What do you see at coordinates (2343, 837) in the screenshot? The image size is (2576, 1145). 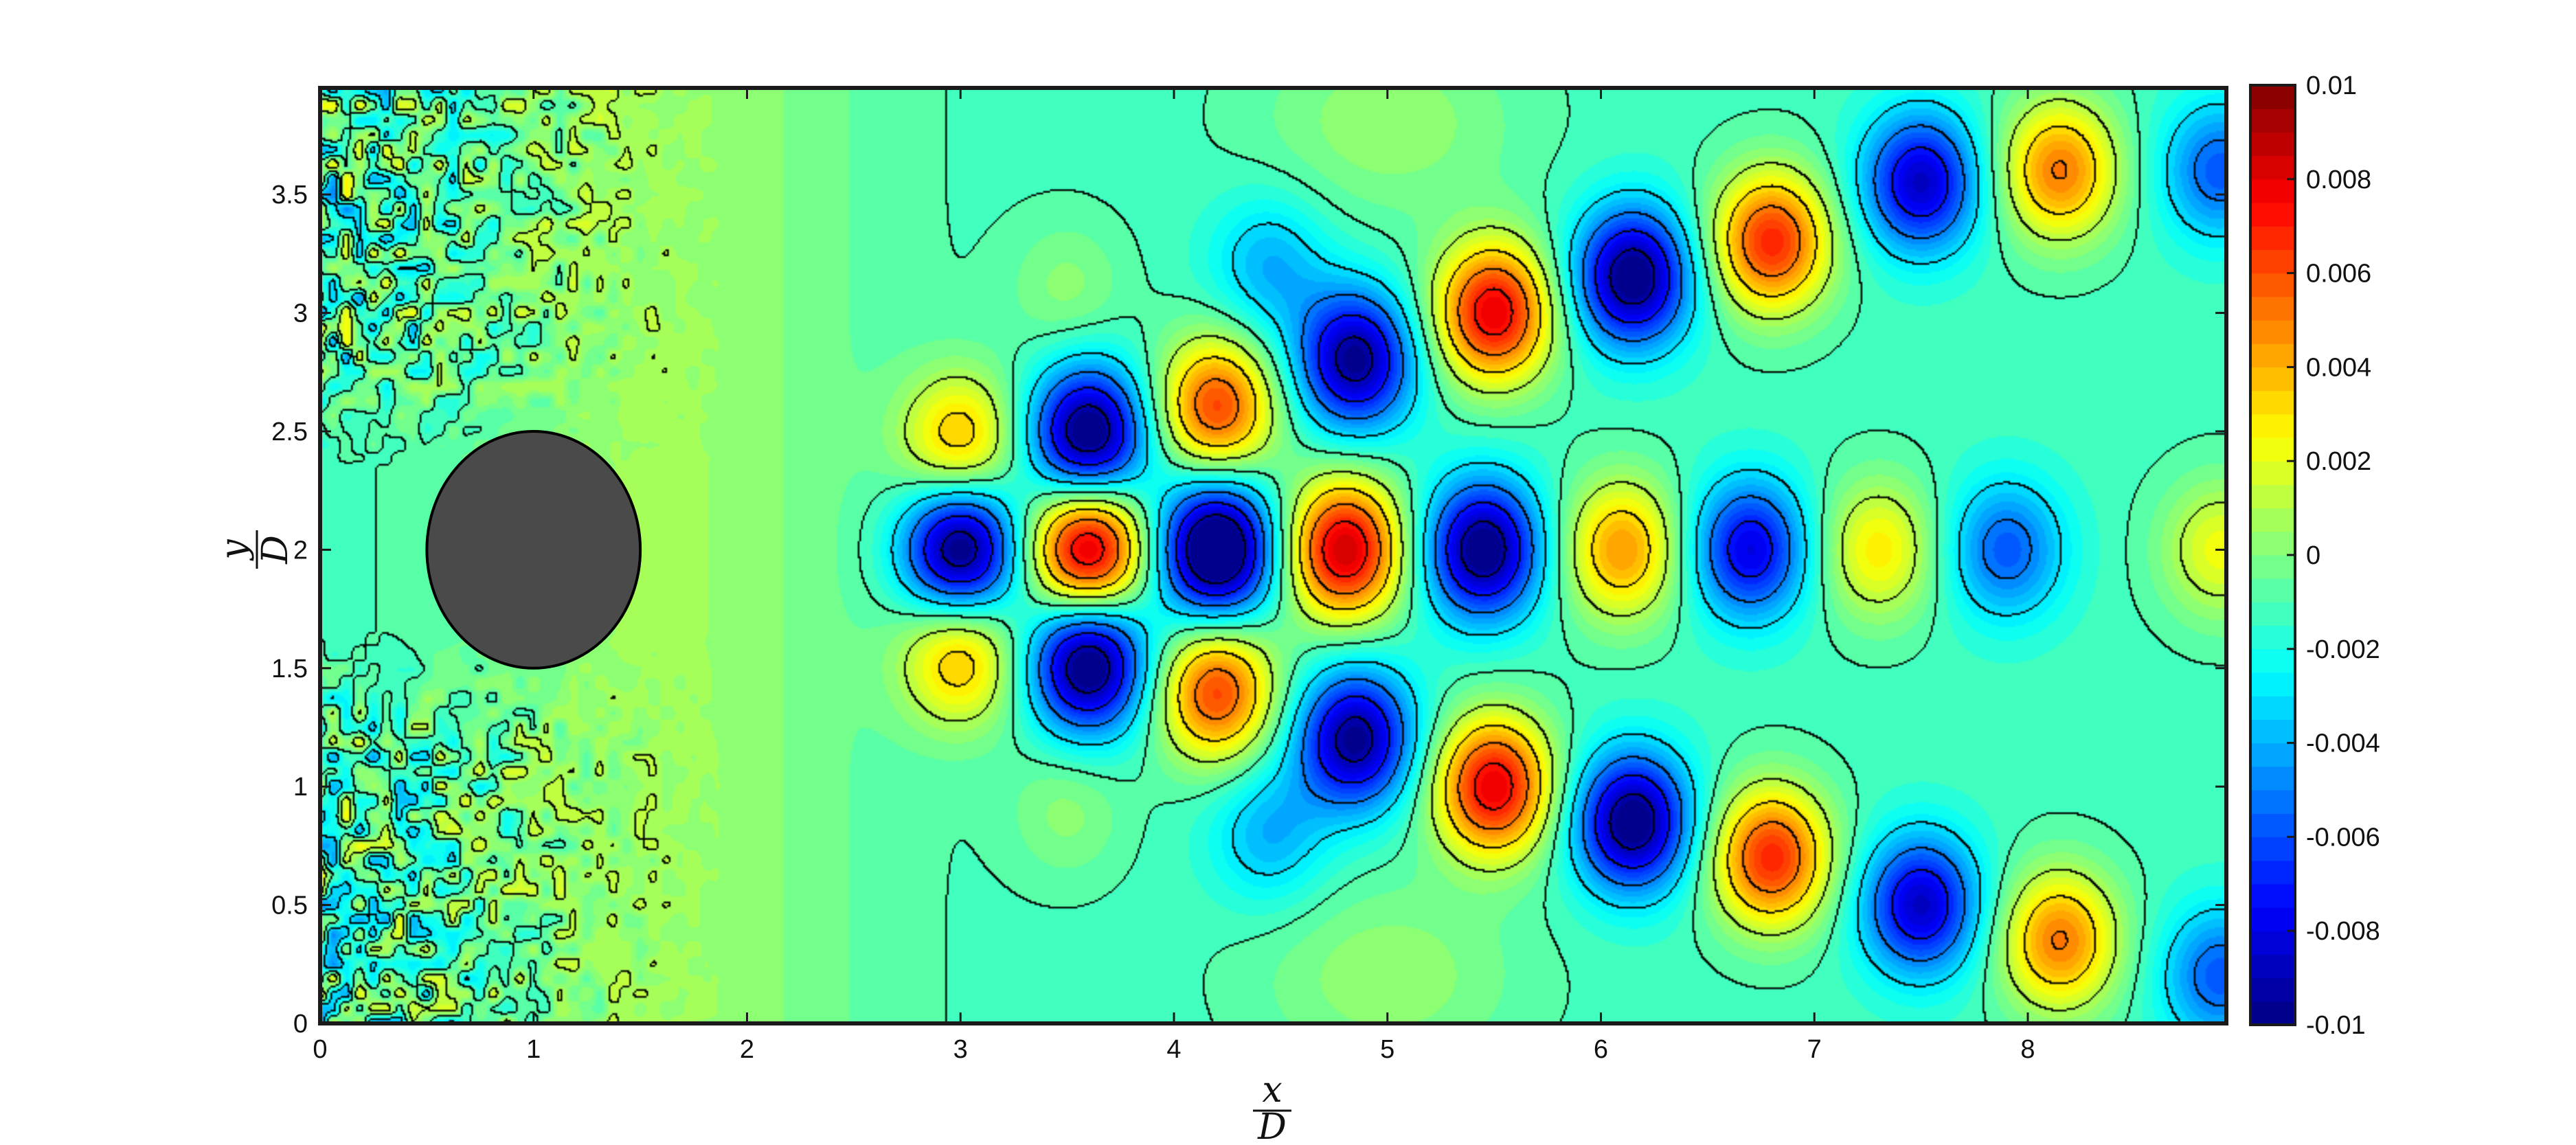 I see `colorbar-tick-label: -0.006` at bounding box center [2343, 837].